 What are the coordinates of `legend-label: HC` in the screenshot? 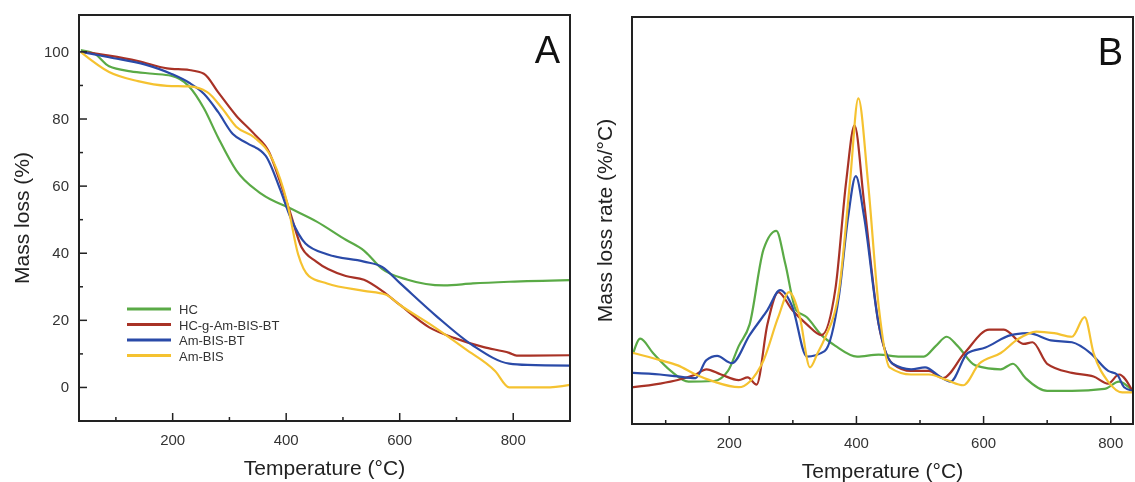 It's located at (188, 309).